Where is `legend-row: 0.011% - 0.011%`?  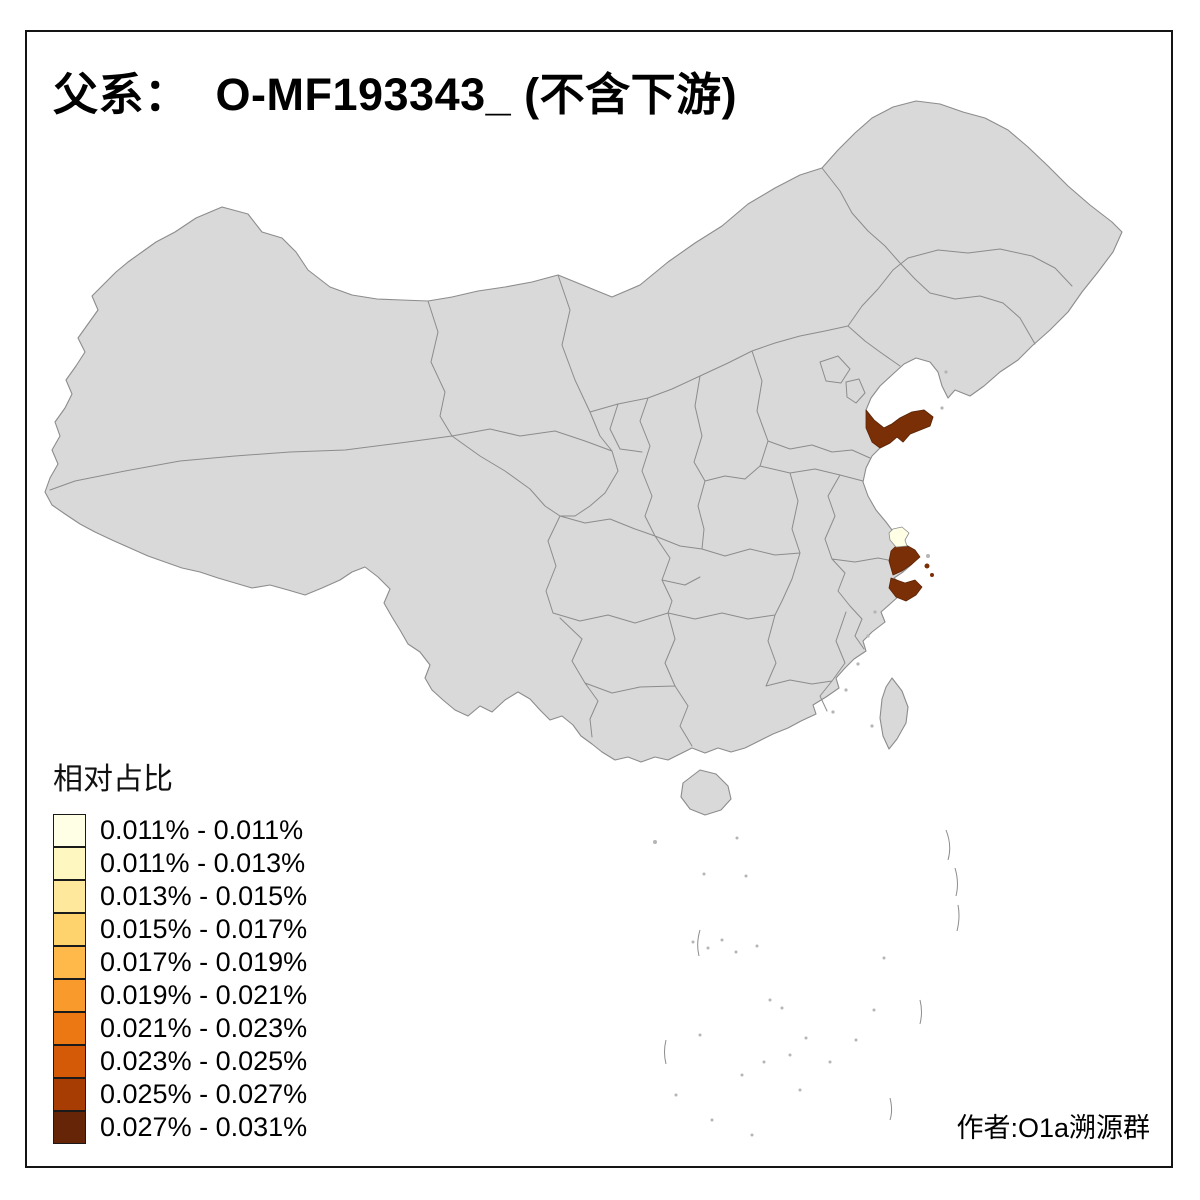 legend-row: 0.011% - 0.011% is located at coordinates (180, 830).